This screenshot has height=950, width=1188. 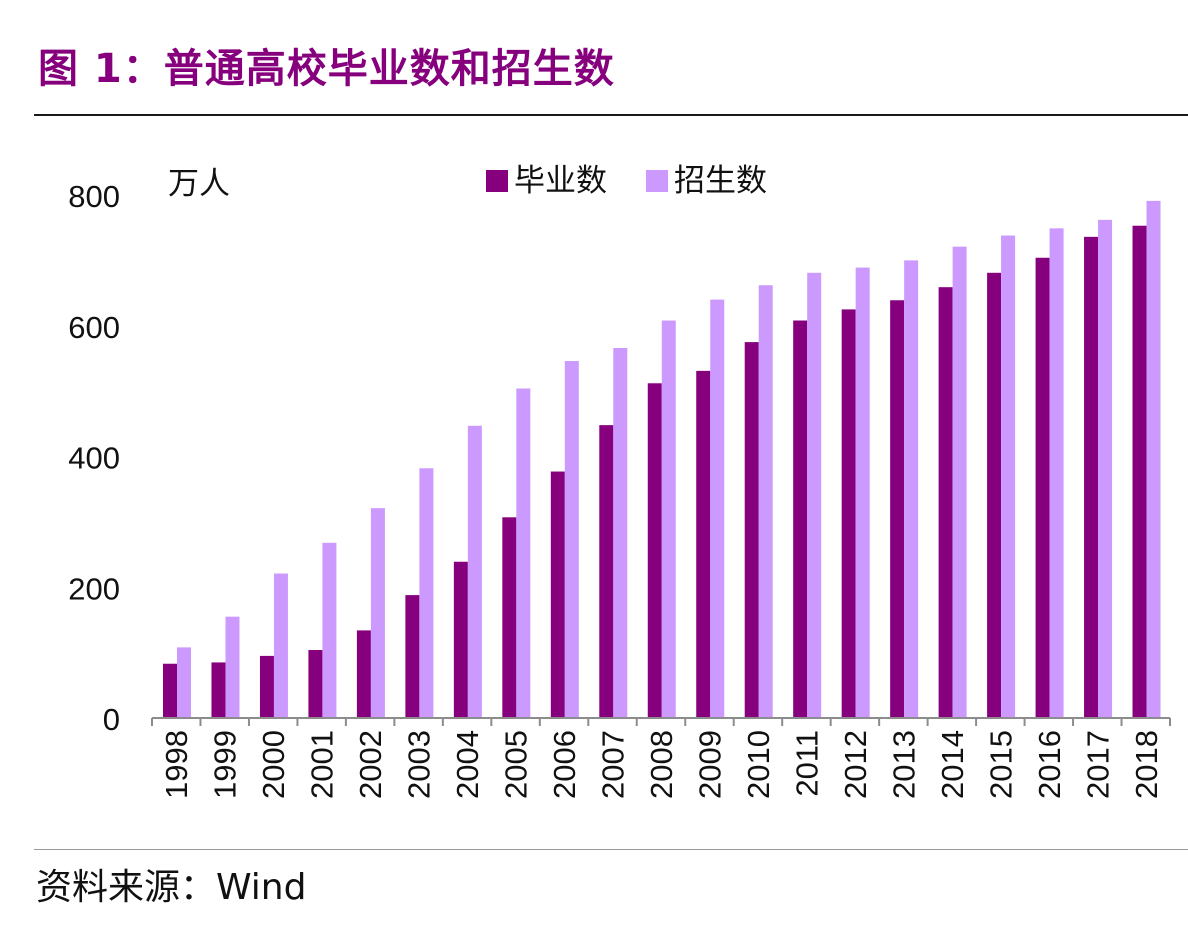 I want to click on title-divider, so click(x=611, y=115).